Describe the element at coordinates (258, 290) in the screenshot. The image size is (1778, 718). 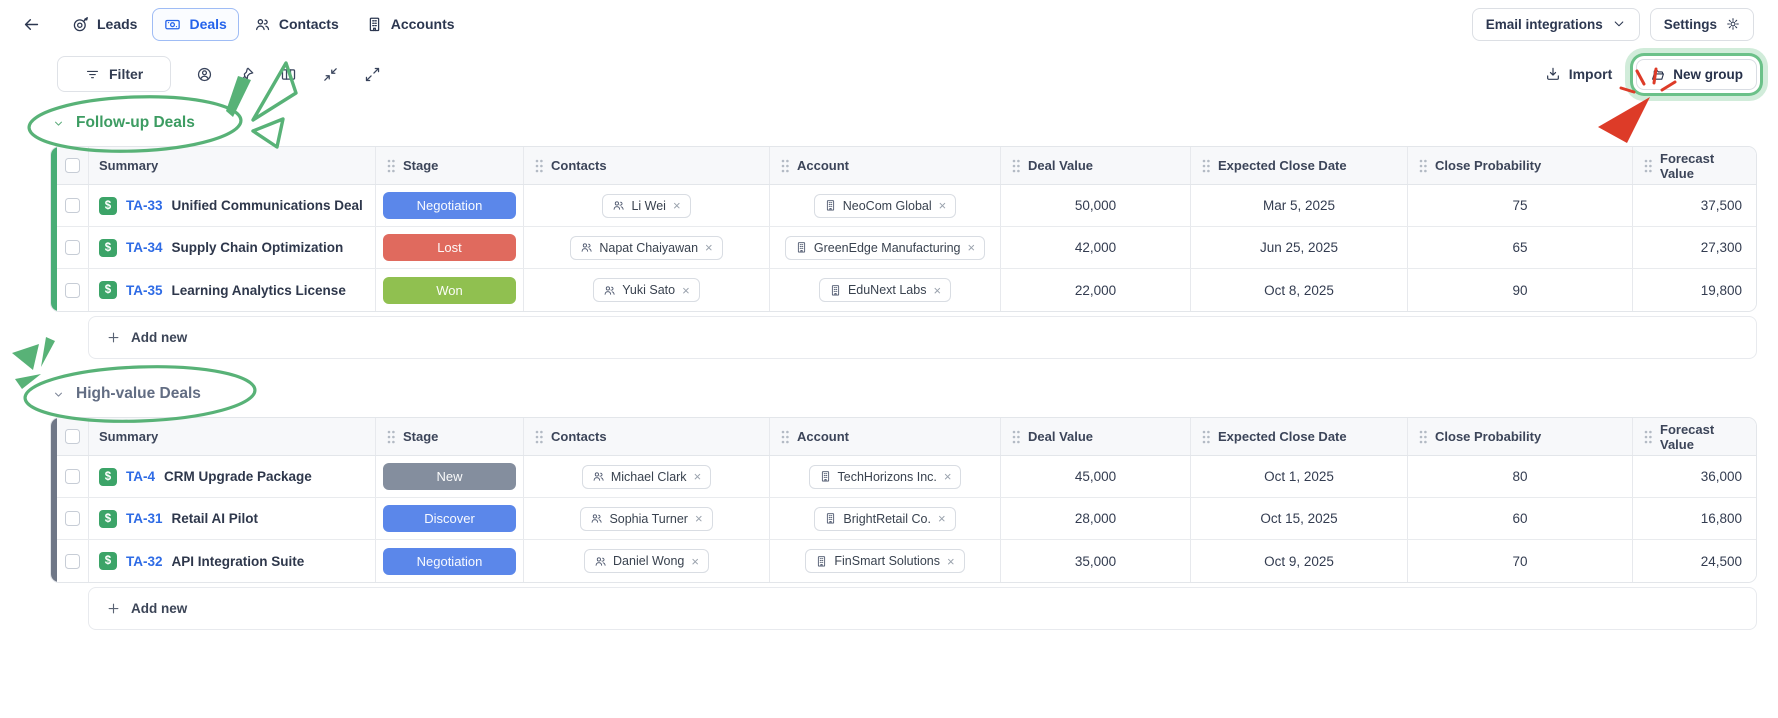
I see `deal-title: Learning Analytics License` at that location.